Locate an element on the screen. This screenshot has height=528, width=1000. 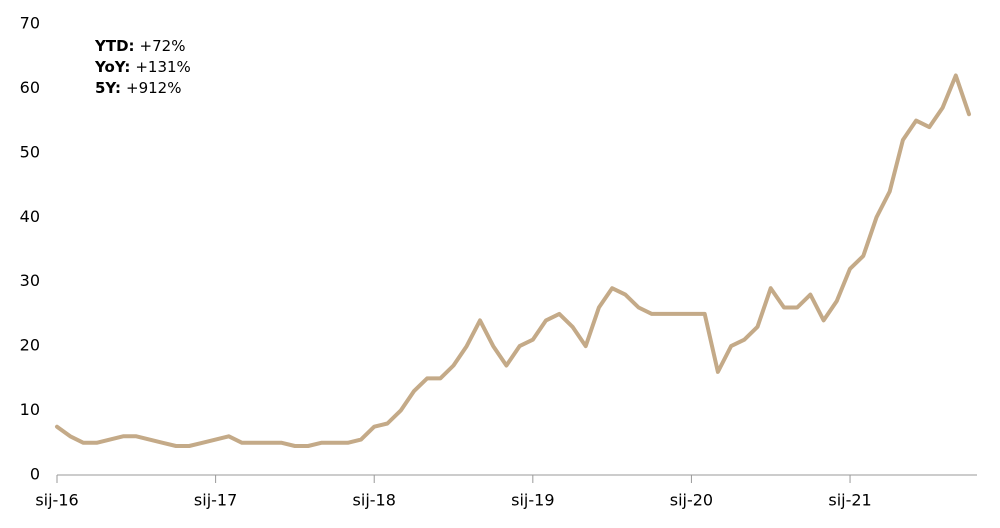
x-tick-label: sij-18 is located at coordinates (374, 500).